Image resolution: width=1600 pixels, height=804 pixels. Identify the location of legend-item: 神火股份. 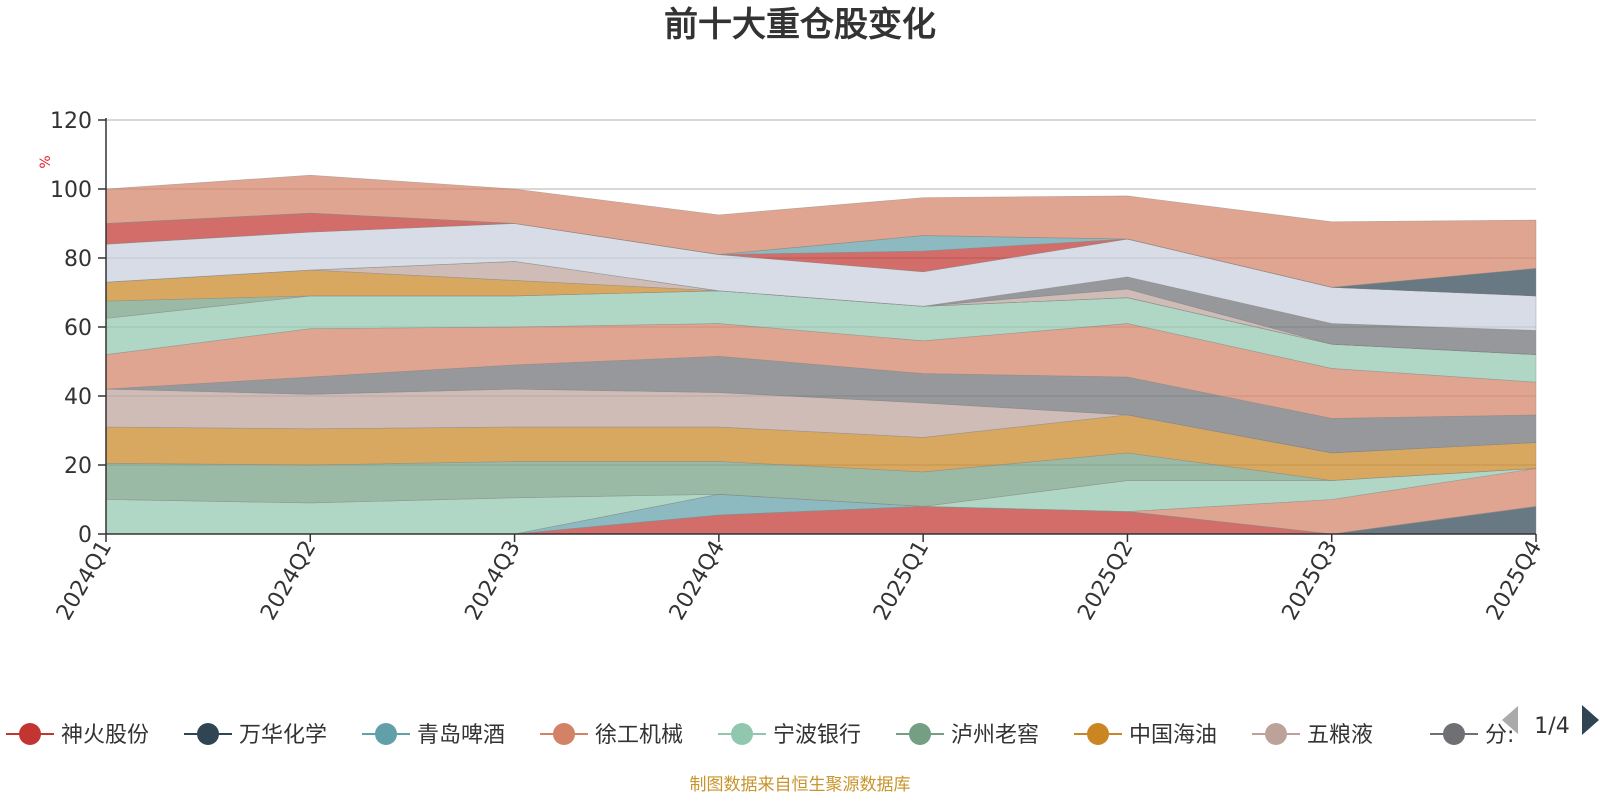
(77, 735).